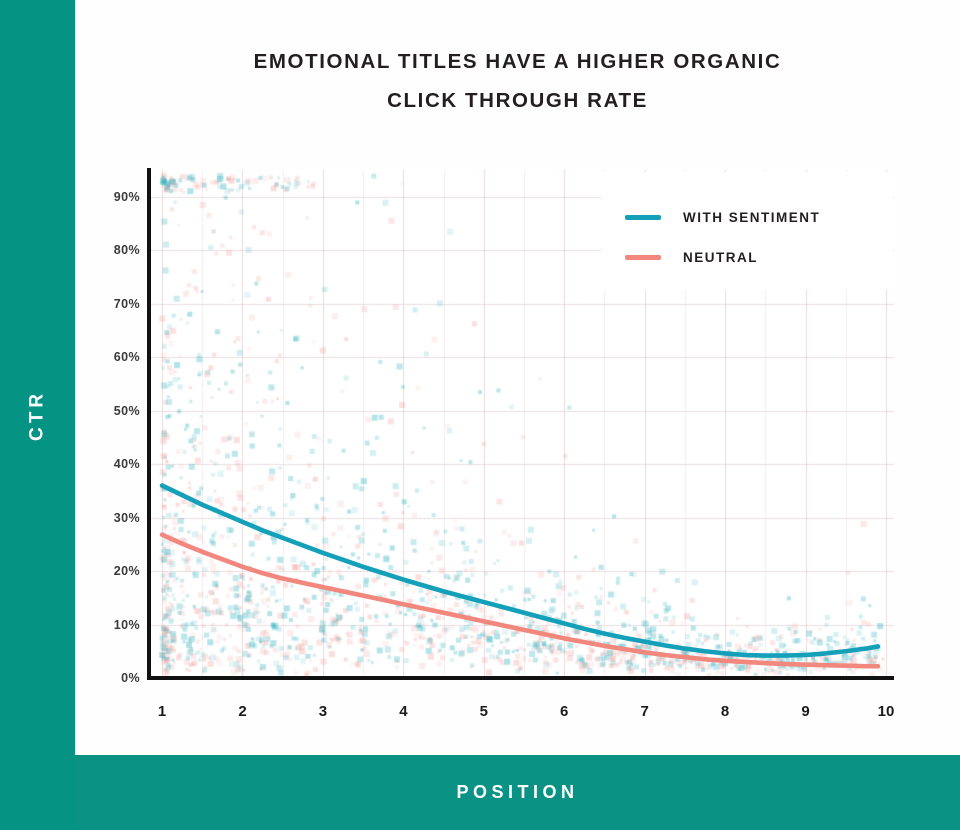 The image size is (960, 830). Describe the element at coordinates (162, 711) in the screenshot. I see `x-tick-label: 1` at that location.